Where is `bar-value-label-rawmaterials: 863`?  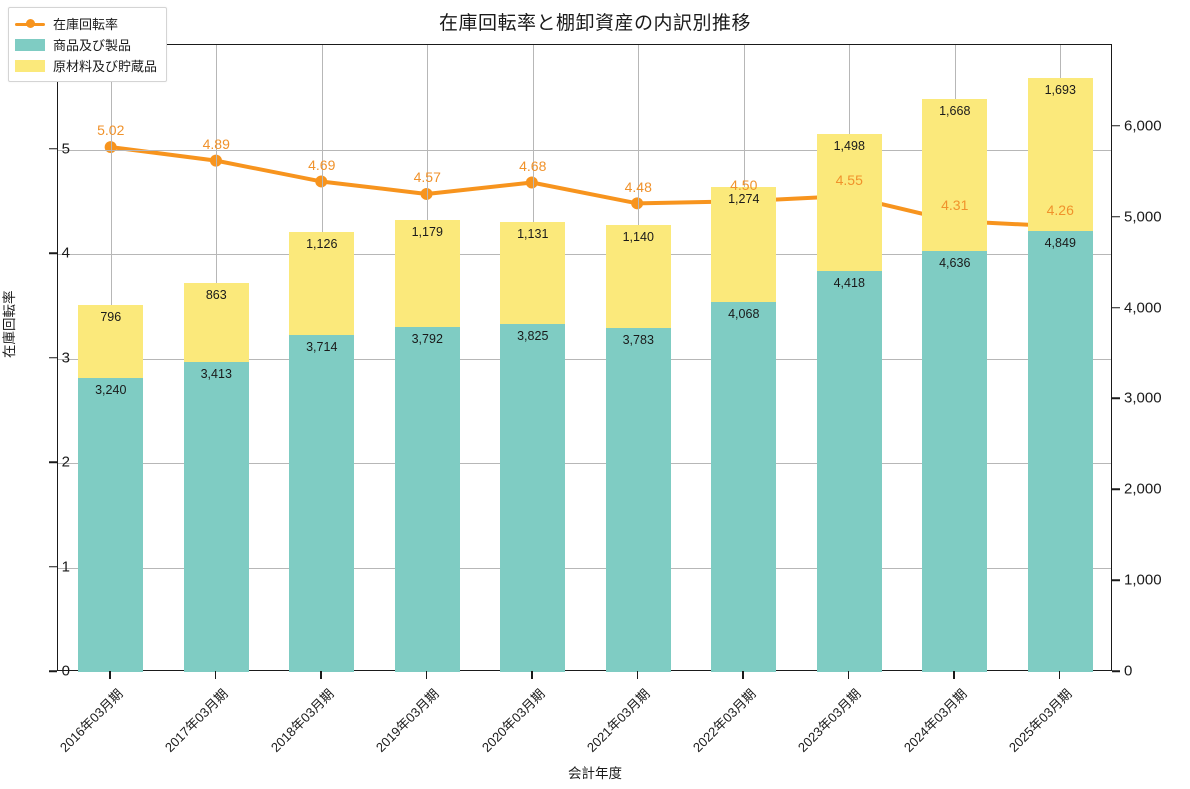 bar-value-label-rawmaterials: 863 is located at coordinates (216, 295).